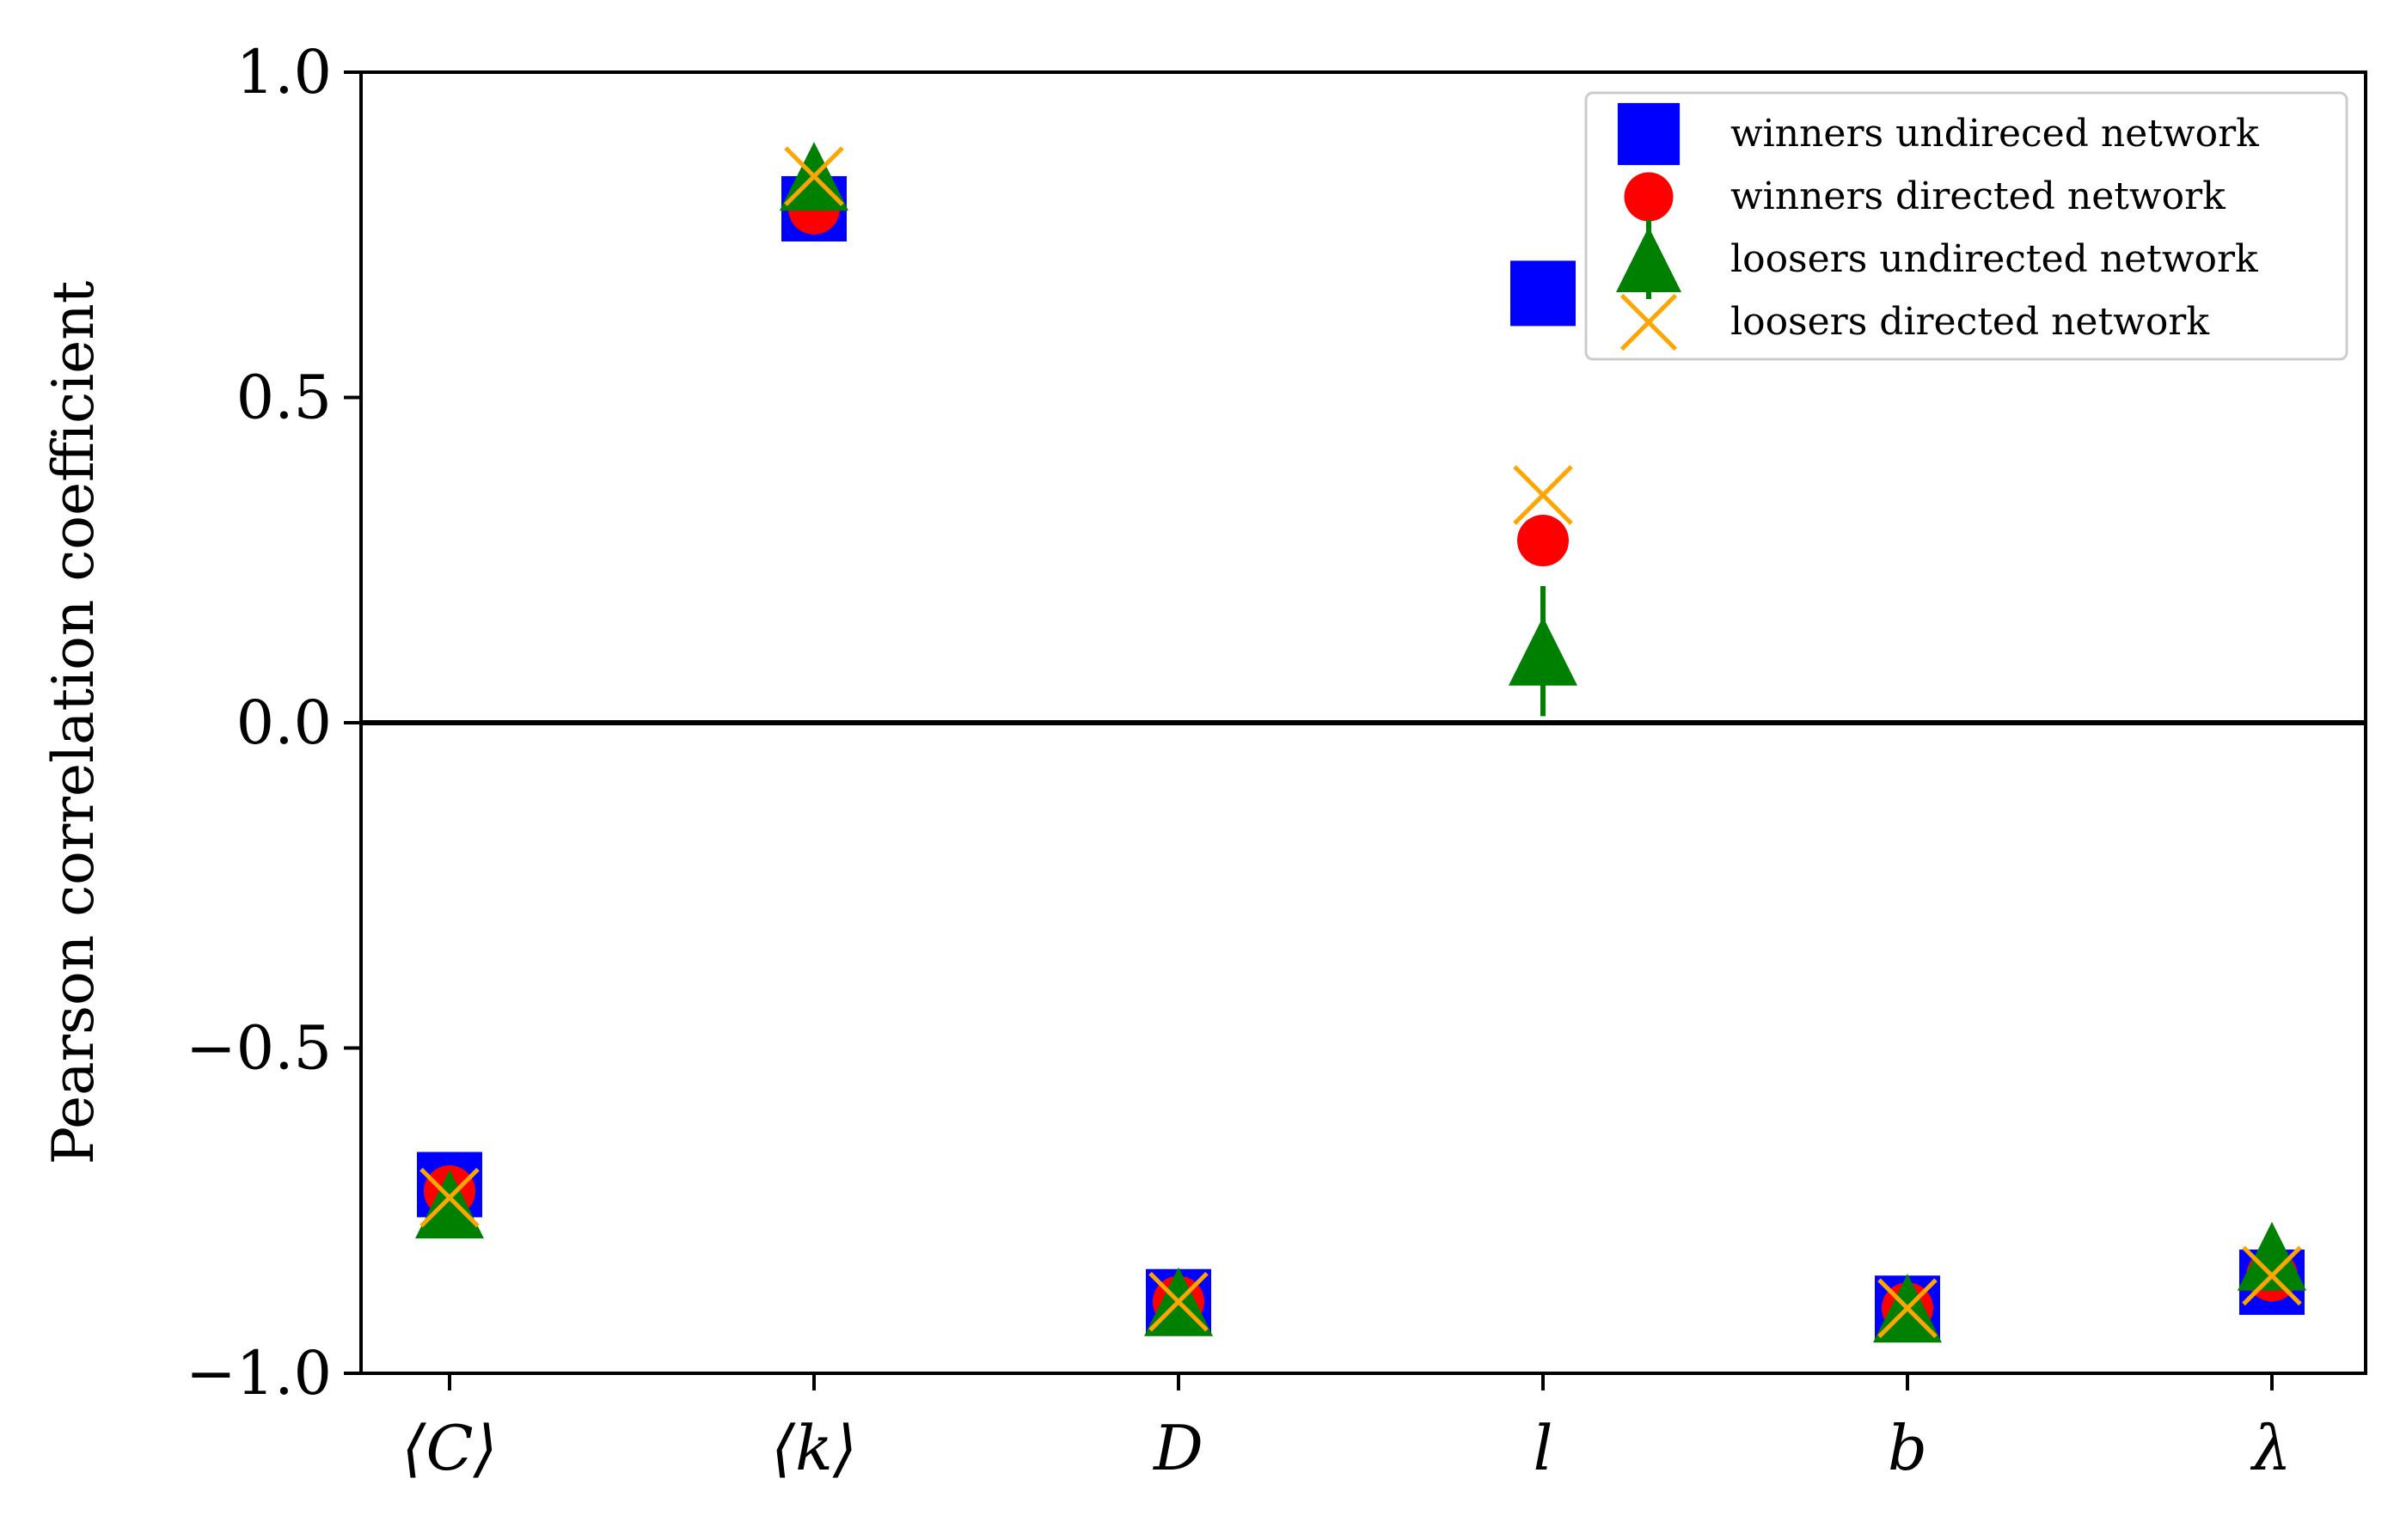 This screenshot has height=1540, width=2400. What do you see at coordinates (284, 72) in the screenshot?
I see `y-tick-label: 1.0` at bounding box center [284, 72].